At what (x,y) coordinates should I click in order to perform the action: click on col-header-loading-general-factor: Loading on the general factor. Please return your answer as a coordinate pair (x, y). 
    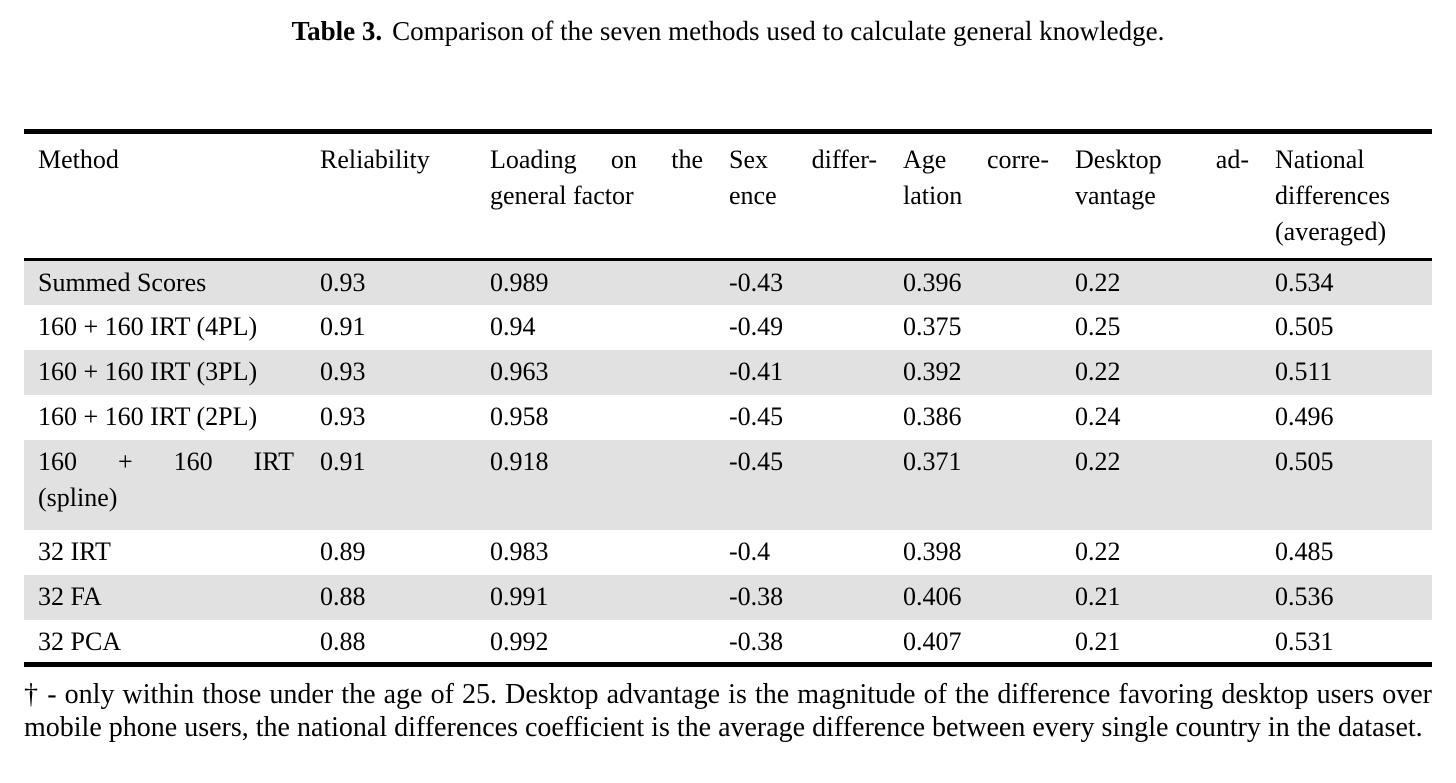
    Looking at the image, I should click on (609, 196).